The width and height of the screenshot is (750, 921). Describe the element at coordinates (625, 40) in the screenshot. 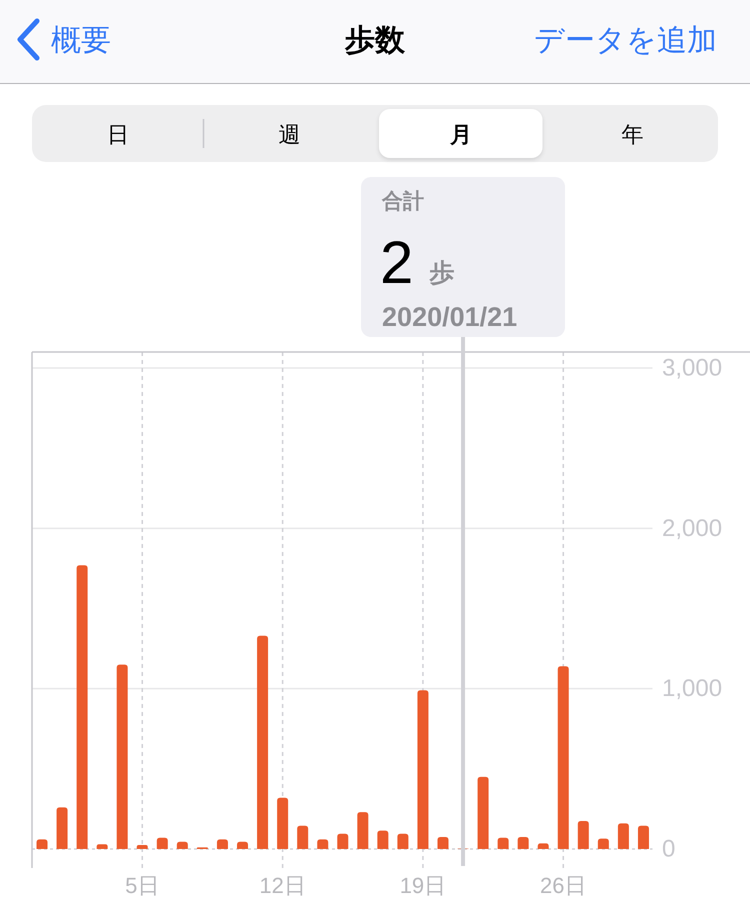

I see `add-data-label: データを追加` at that location.